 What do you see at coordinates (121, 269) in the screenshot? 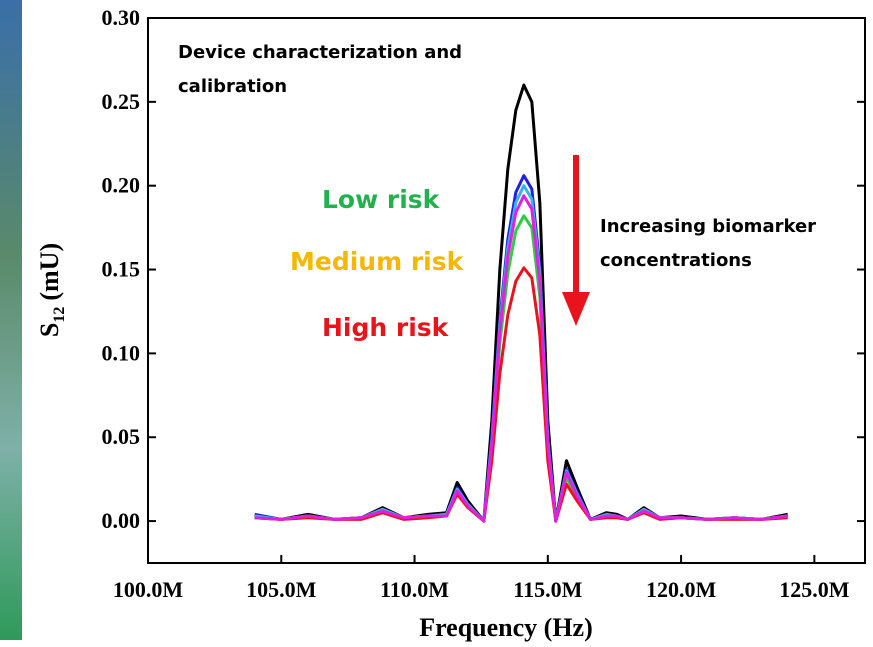
I see `y-tick-label: 0.15` at bounding box center [121, 269].